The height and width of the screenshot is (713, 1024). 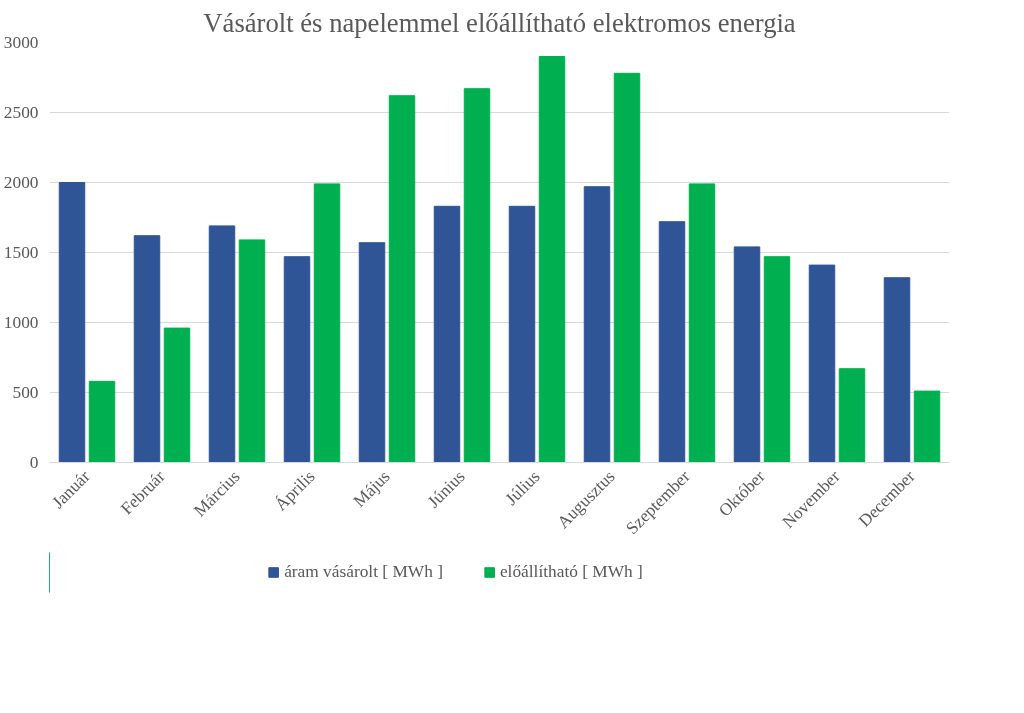 What do you see at coordinates (21, 322) in the screenshot?
I see `y-tick-label: 1000` at bounding box center [21, 322].